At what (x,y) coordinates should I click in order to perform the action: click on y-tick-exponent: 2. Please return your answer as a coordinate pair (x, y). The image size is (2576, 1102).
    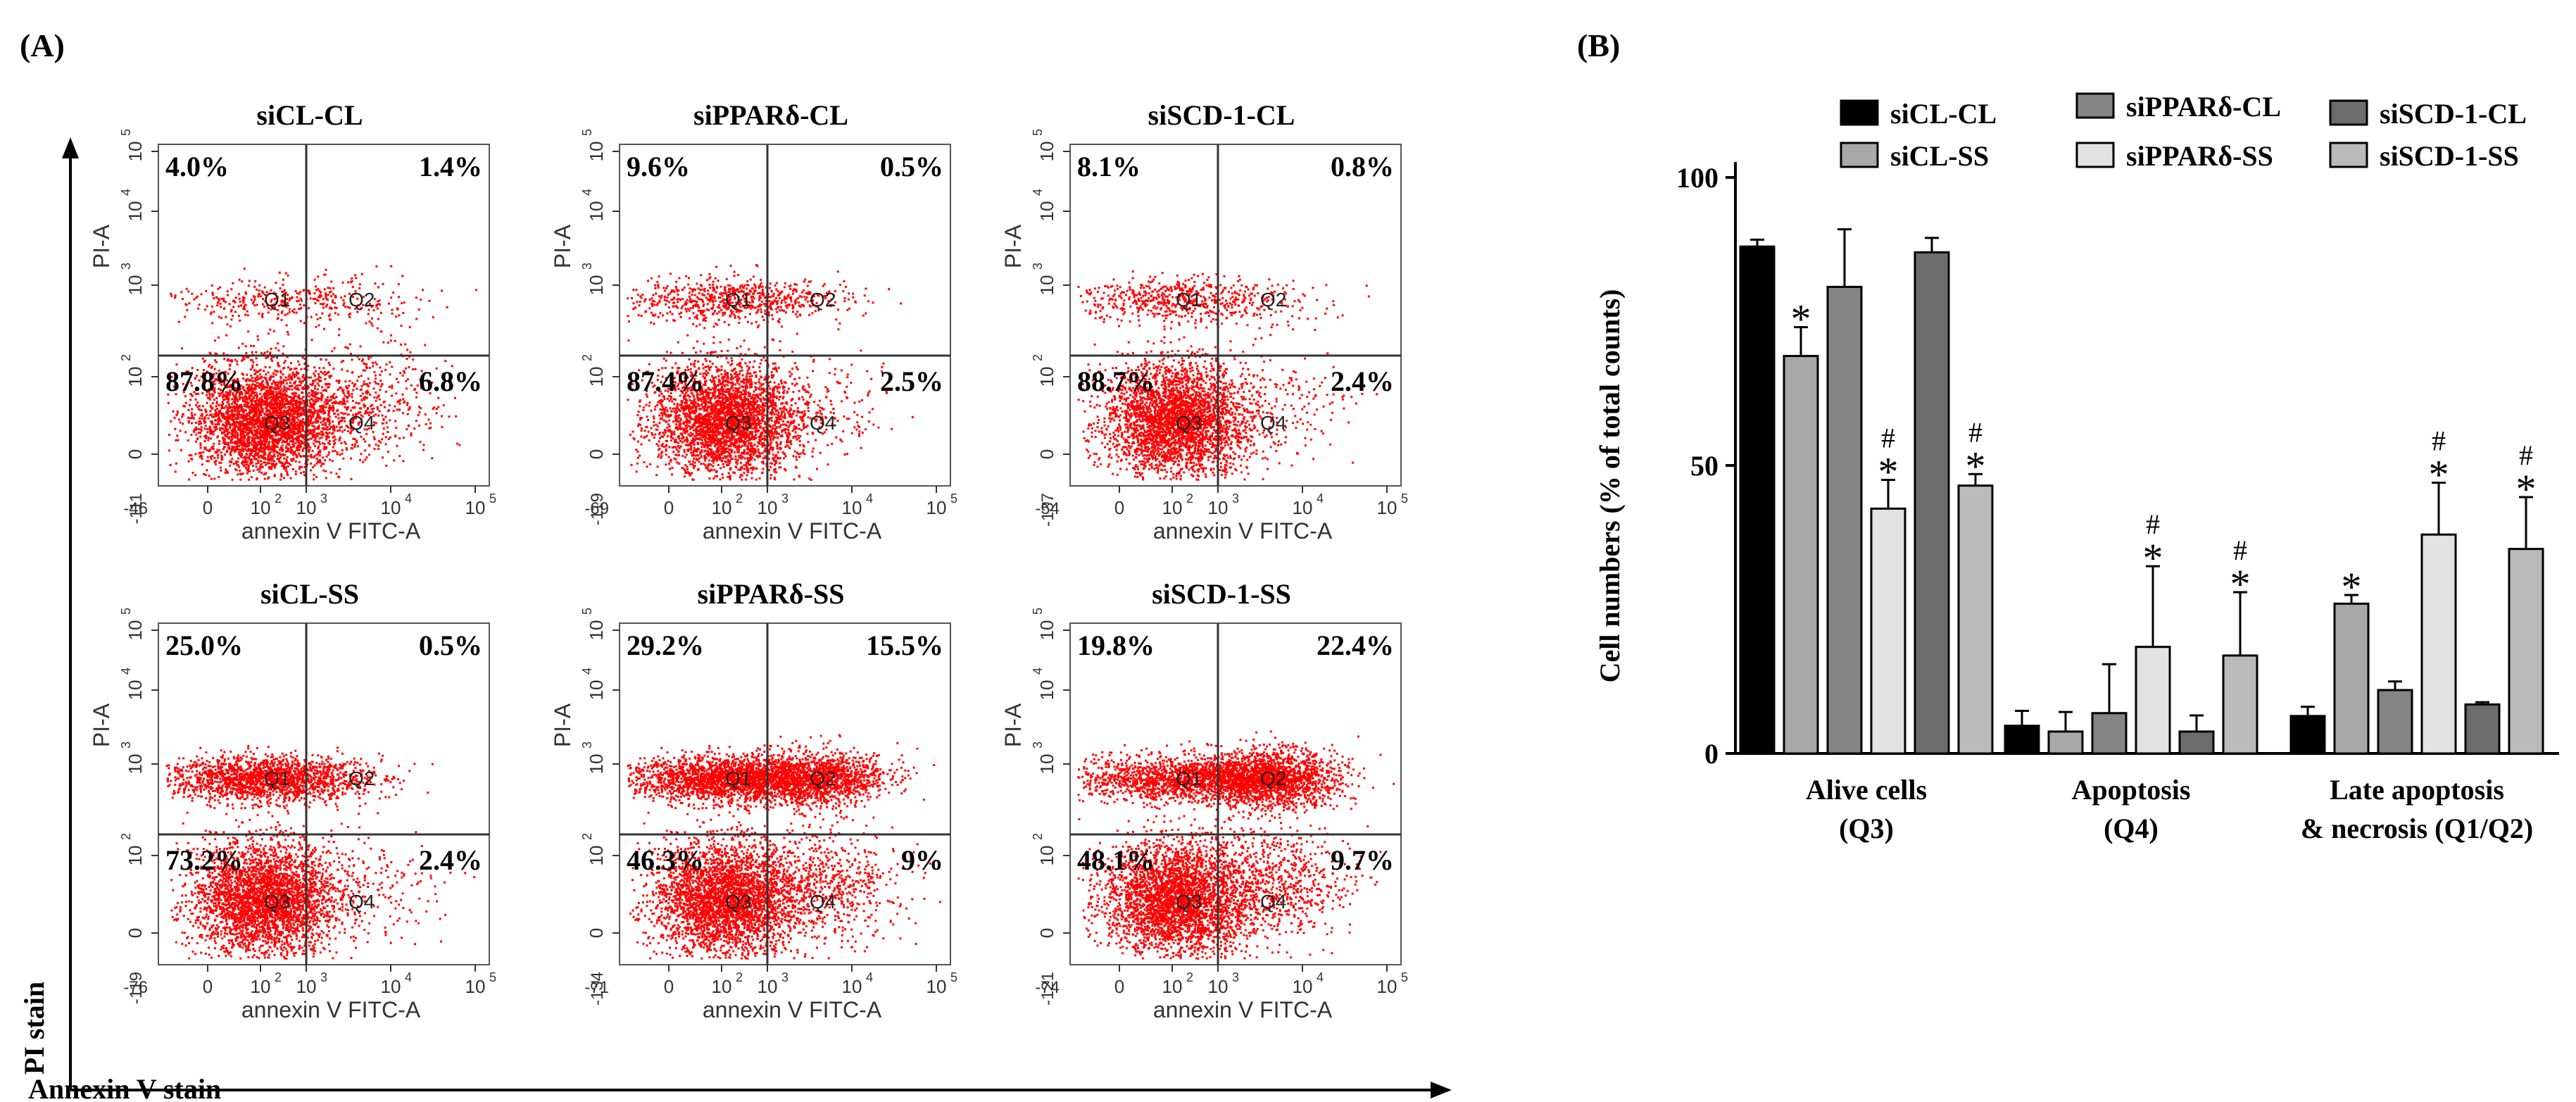
    Looking at the image, I should click on (126, 836).